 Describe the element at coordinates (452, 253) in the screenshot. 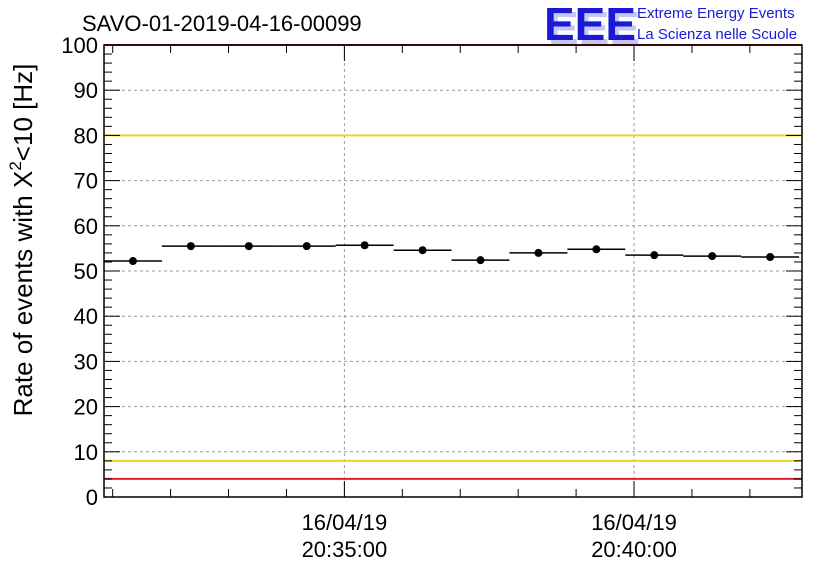

I see `data-series` at that location.